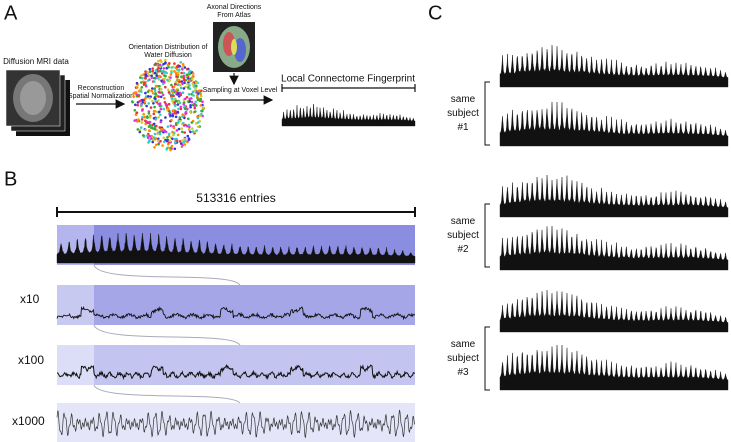  I want to click on panel-label: A, so click(11, 13).